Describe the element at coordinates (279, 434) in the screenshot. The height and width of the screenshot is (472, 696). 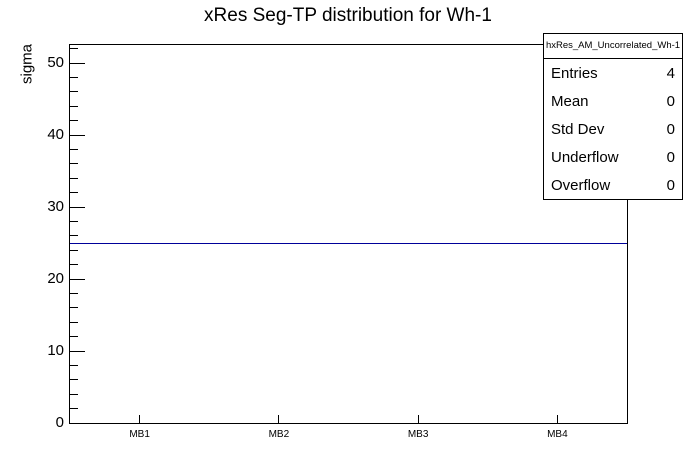
I see `x-tick-label: MB2` at that location.